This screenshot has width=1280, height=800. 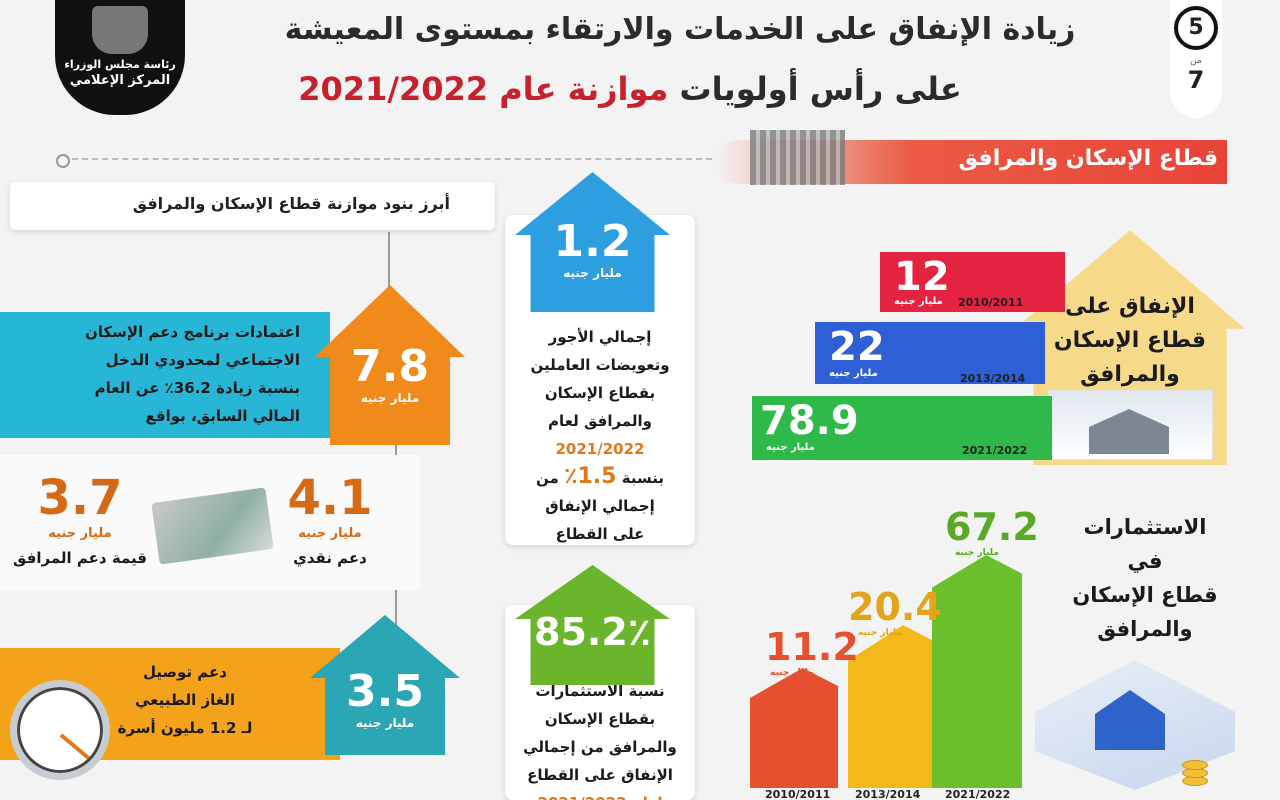 What do you see at coordinates (120, 80) in the screenshot?
I see `logo-line2: المركز الإعلامي` at bounding box center [120, 80].